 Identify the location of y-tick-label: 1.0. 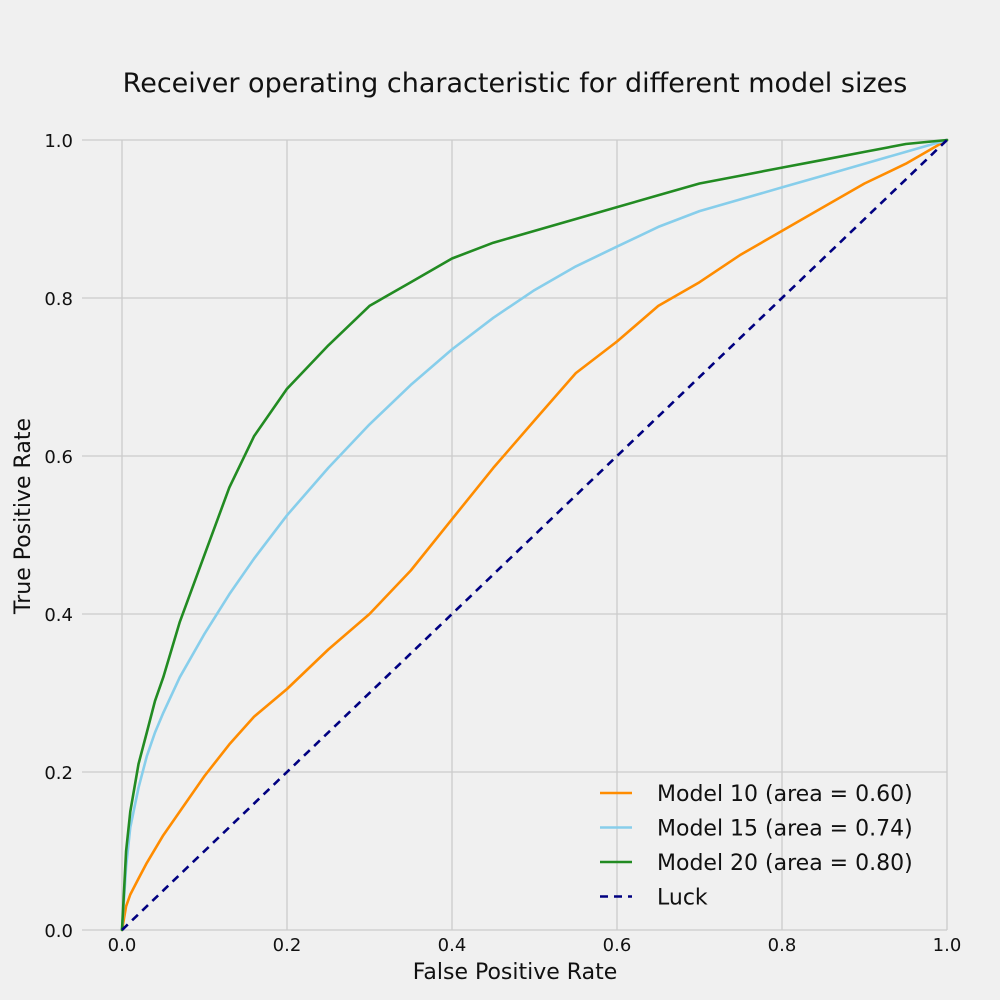
(58, 141).